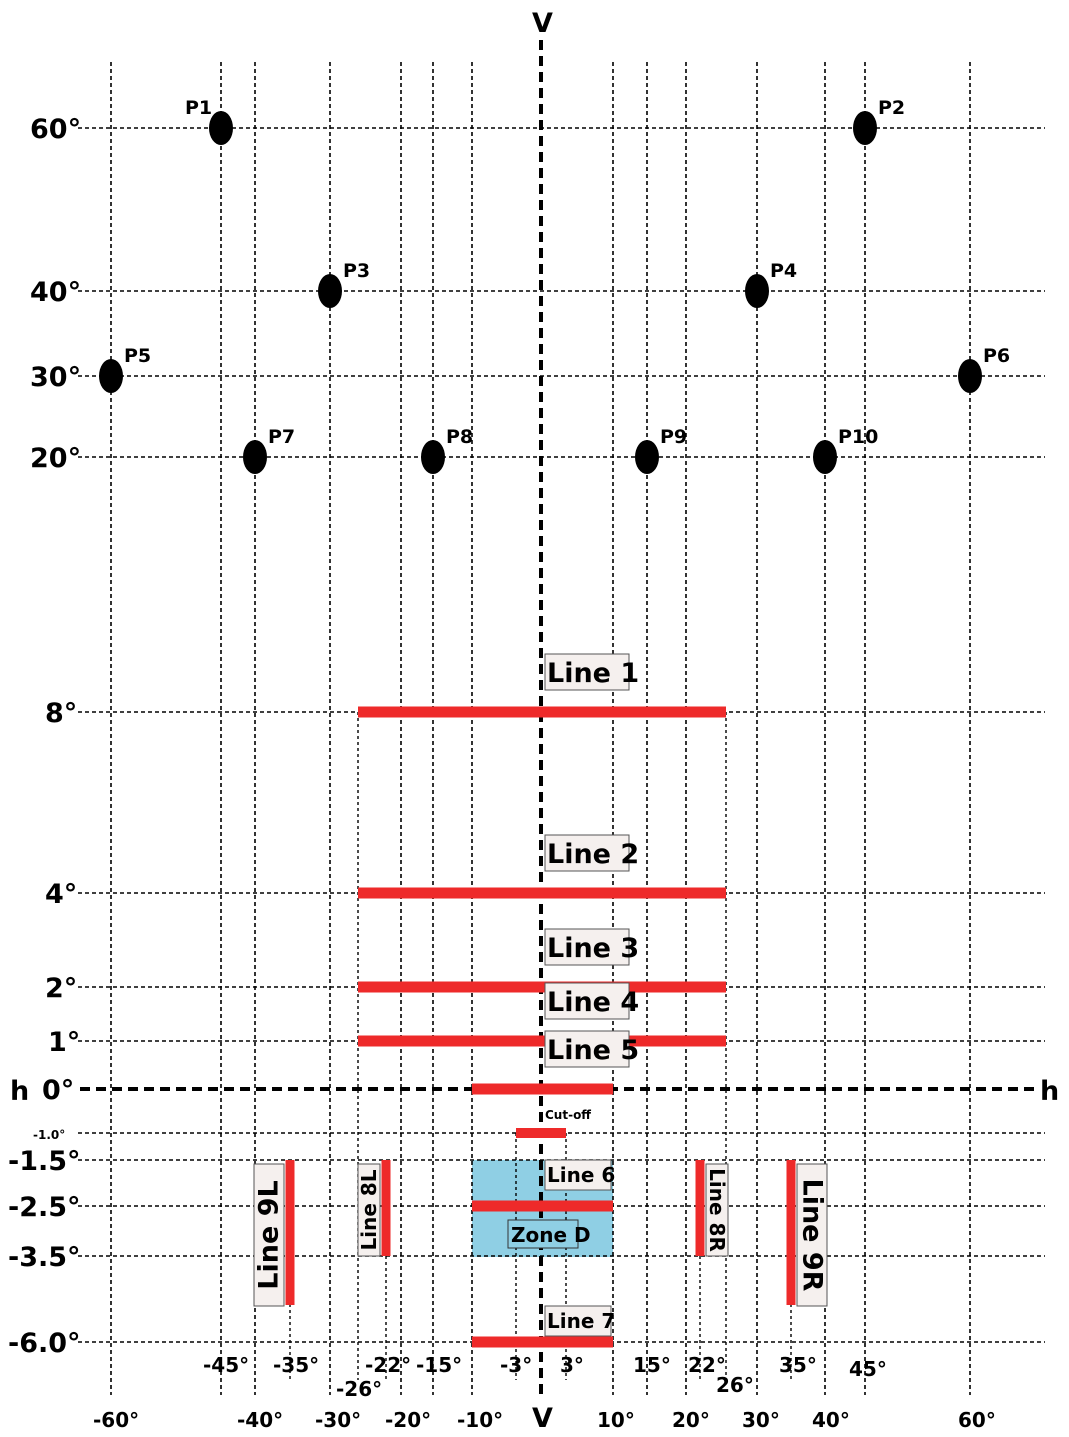 The height and width of the screenshot is (1437, 1069). What do you see at coordinates (551, 1235) in the screenshot?
I see `zone-label: Zone D` at bounding box center [551, 1235].